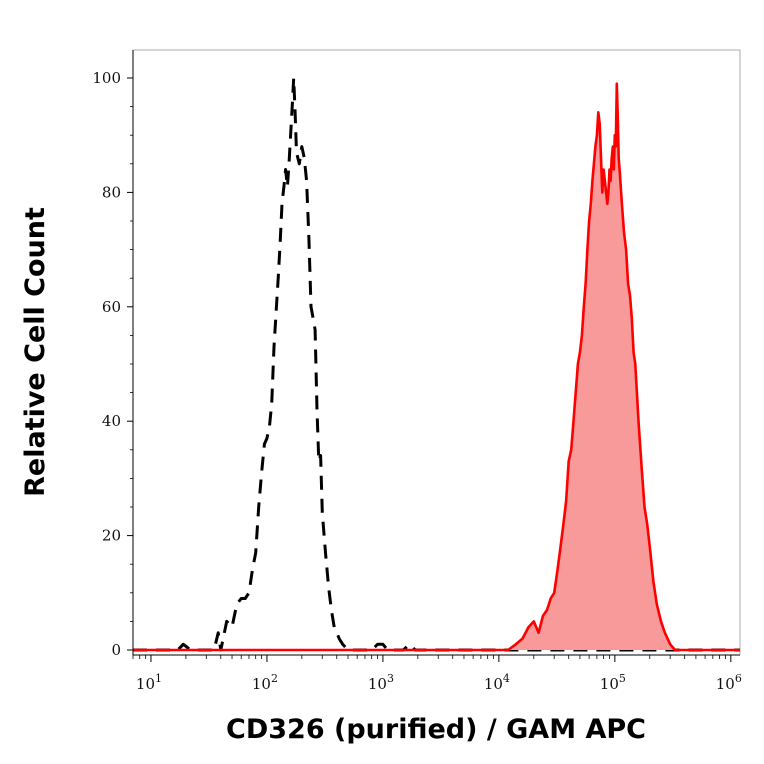  What do you see at coordinates (497, 682) in the screenshot?
I see `x-tick-label: 10⁴` at bounding box center [497, 682].